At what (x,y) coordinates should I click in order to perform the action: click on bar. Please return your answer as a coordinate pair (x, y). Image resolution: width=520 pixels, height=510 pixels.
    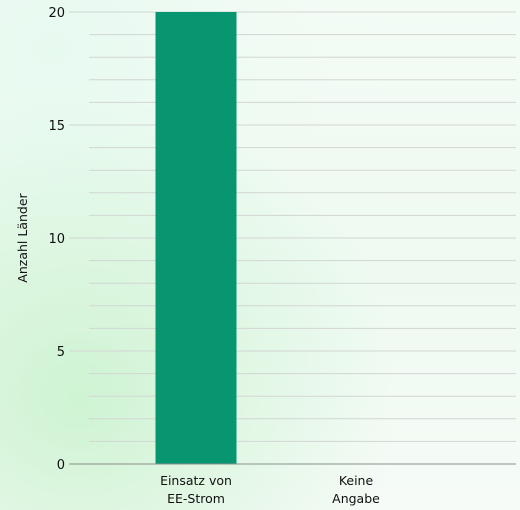
    Looking at the image, I should click on (196, 238).